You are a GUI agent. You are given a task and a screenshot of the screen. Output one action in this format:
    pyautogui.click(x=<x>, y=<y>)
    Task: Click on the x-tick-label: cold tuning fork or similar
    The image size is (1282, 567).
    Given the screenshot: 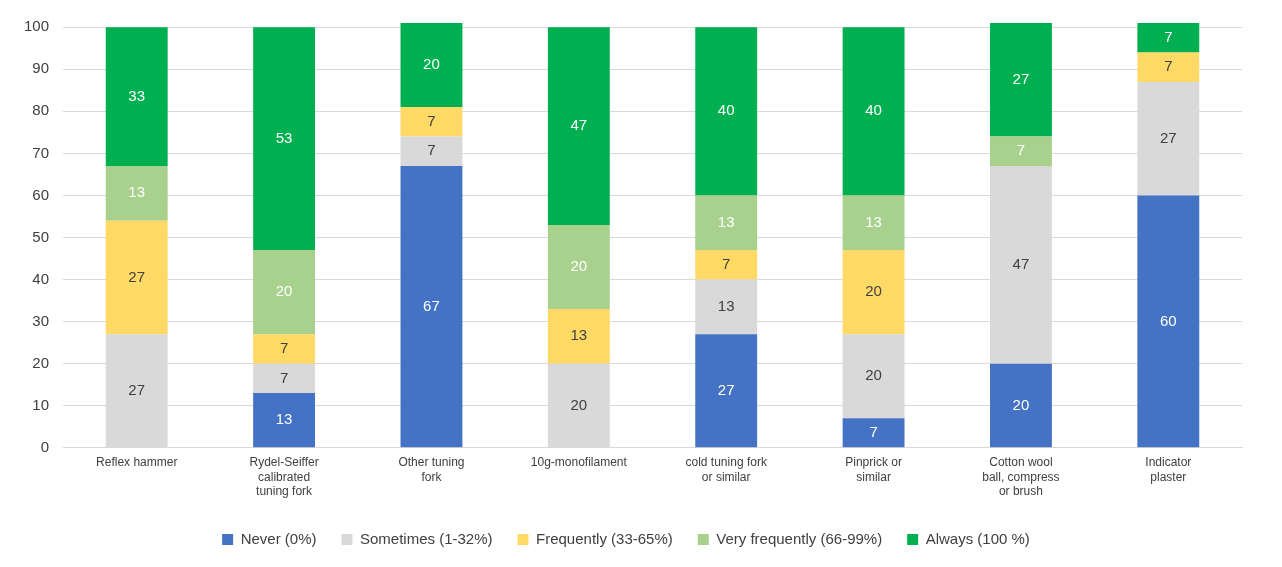 What is the action you would take?
    pyautogui.click(x=726, y=469)
    